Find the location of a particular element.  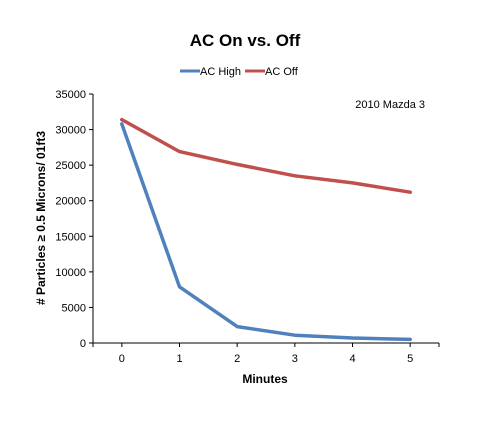

y-tick-labels: 0 5000 10000 15000 20000 25000 30000 35000 is located at coordinates (70, 219).